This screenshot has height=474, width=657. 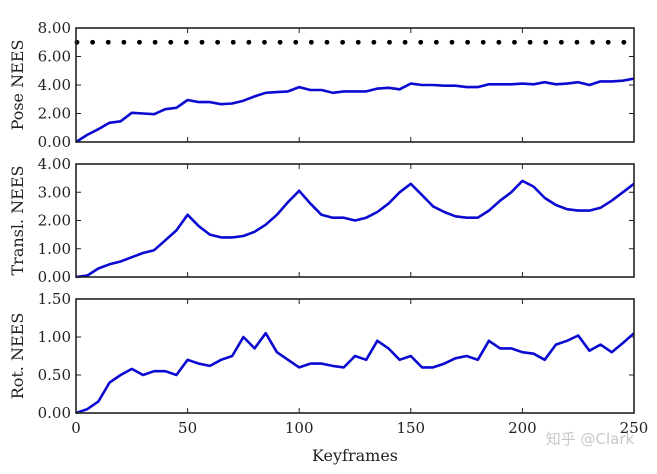 What do you see at coordinates (17, 85) in the screenshot?
I see `y-axis-label: Pose NEES` at bounding box center [17, 85].